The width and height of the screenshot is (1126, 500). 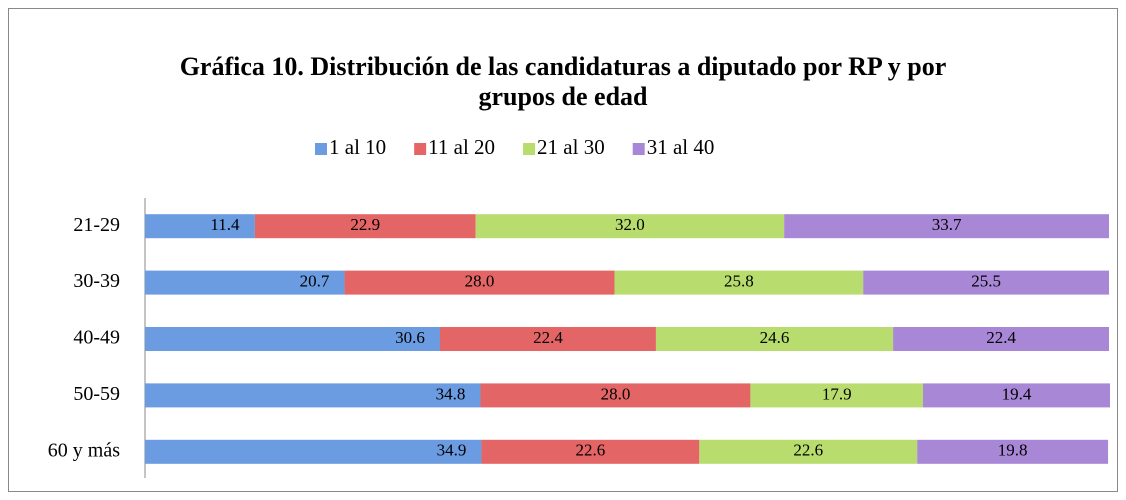 I want to click on data-label: 34.9, so click(x=452, y=450).